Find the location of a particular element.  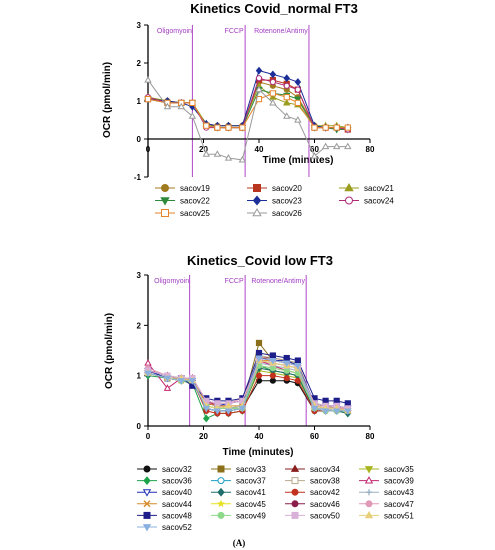

x-tick-label: 60 is located at coordinates (314, 436).